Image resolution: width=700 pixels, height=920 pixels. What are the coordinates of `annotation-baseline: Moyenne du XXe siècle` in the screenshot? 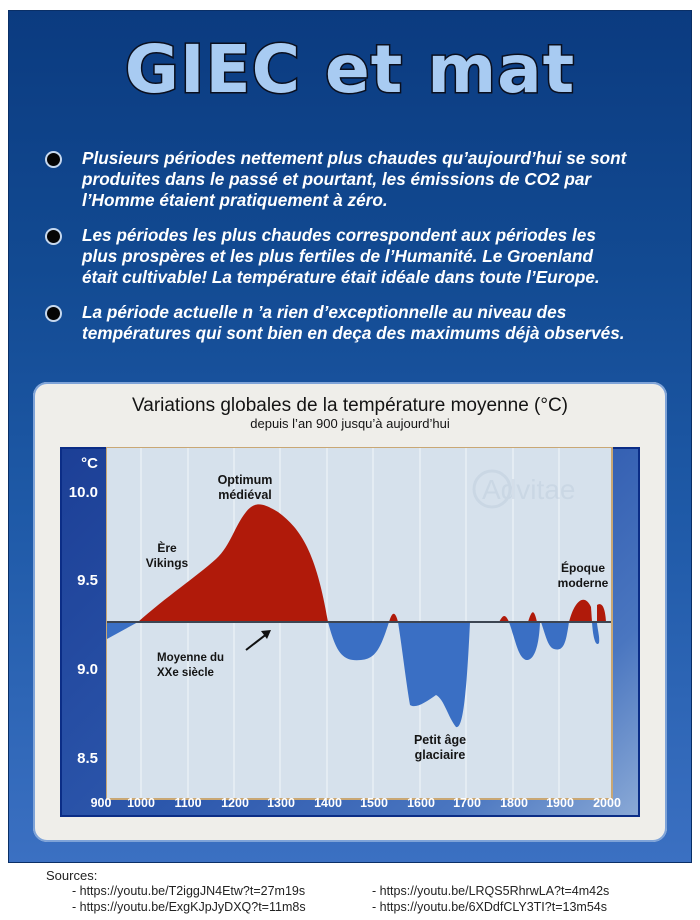 It's located at (191, 665).